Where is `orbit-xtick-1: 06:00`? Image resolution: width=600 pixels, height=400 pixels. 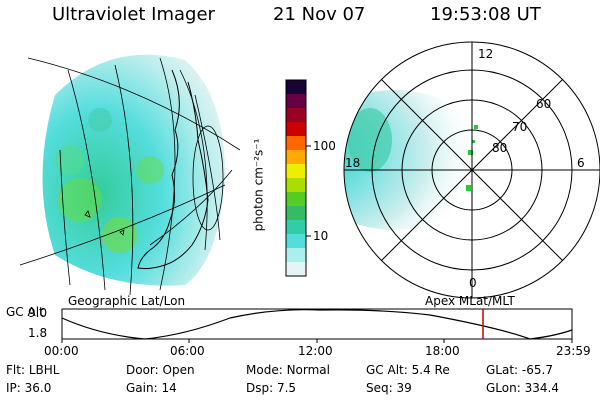 orbit-xtick-1: 06:00 is located at coordinates (187, 351).